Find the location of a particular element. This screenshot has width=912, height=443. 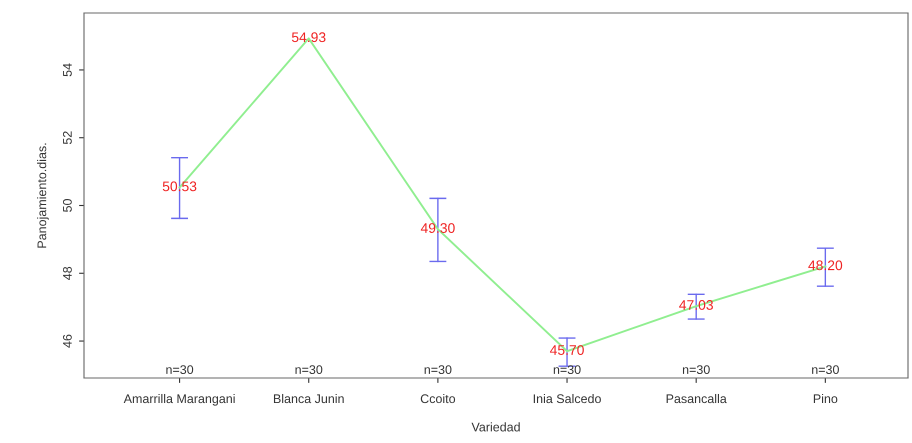

x-tick-label: Amarrilla Marangani is located at coordinates (179, 400).